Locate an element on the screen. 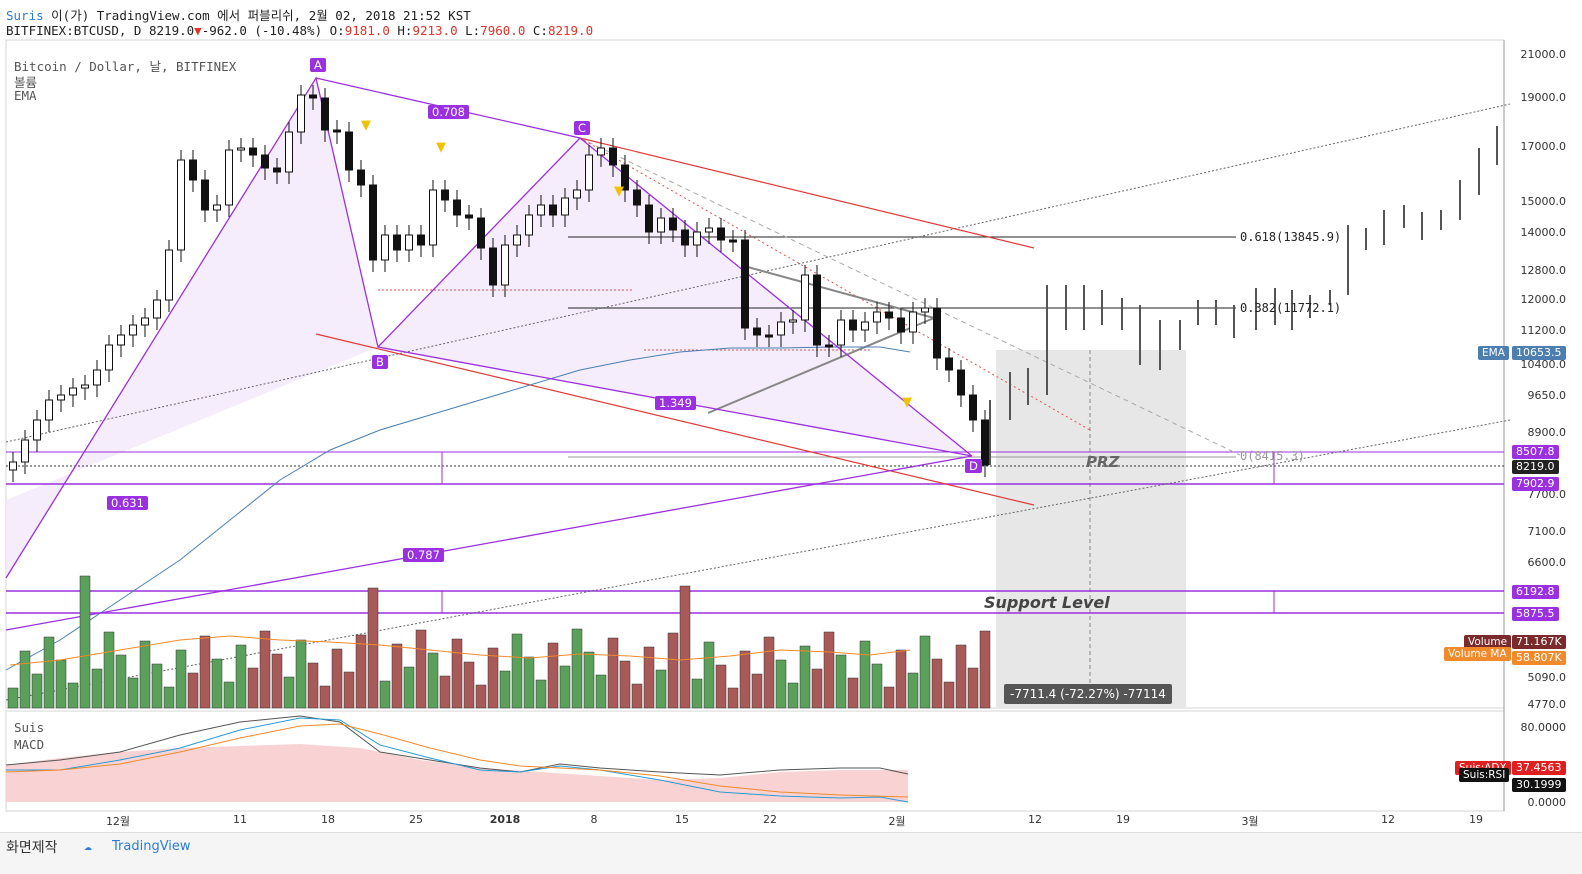  price-tick: 9650.0 is located at coordinates (1547, 395).